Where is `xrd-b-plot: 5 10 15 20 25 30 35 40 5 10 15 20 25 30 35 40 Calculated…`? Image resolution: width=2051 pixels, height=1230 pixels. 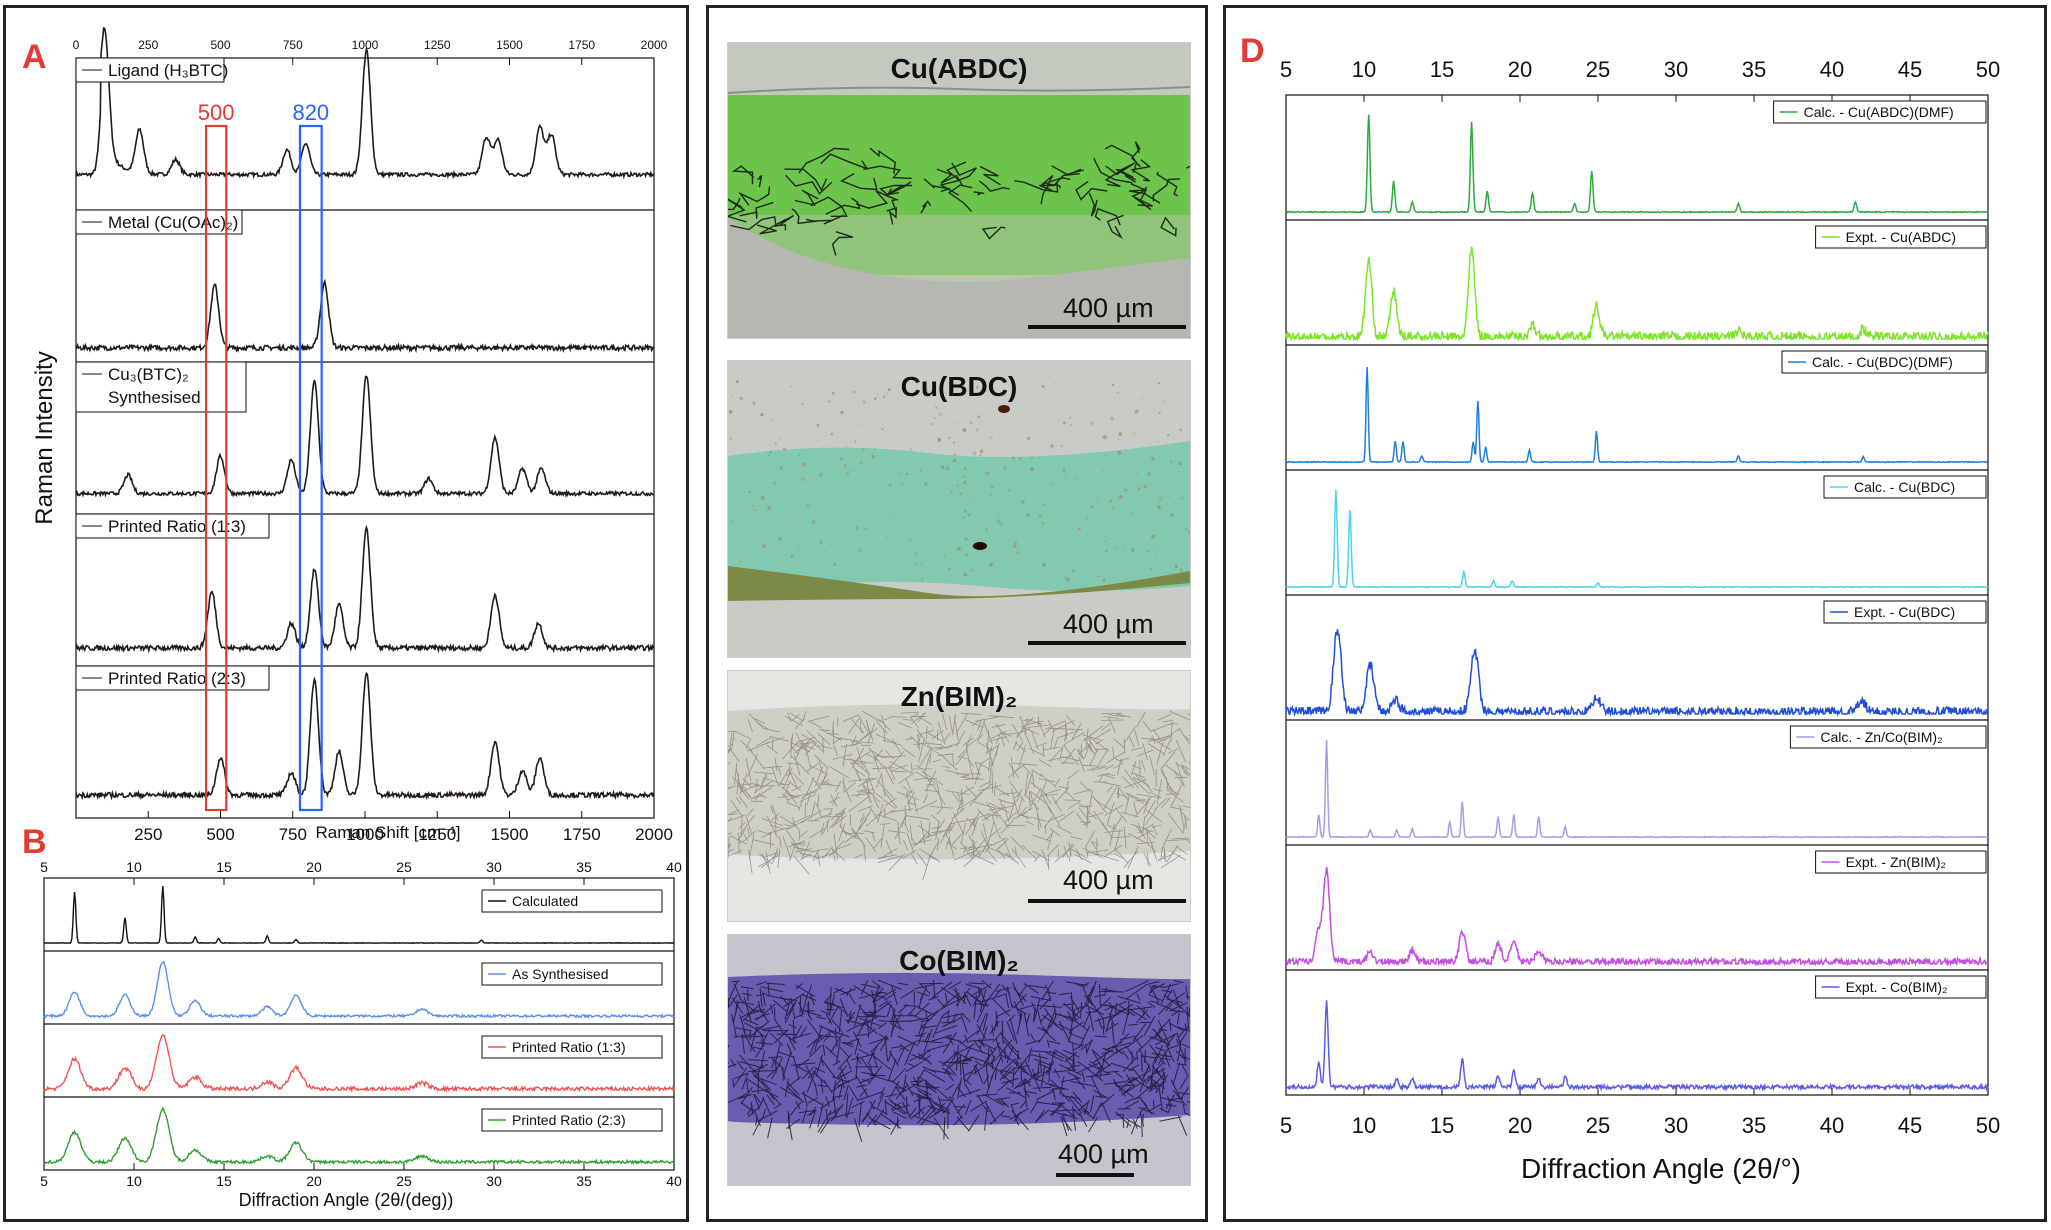
xrd-b-plot: 5 10 15 20 25 30 35 40 5 10 15 20 25 30 35 40 Calculated… is located at coordinates (361, 1024).